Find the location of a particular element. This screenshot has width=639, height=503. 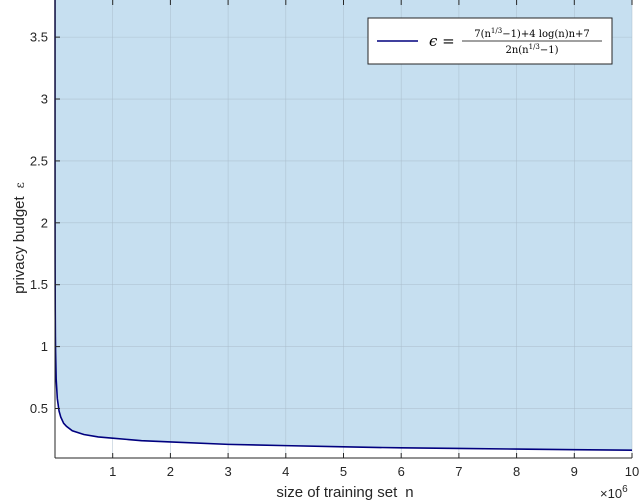

y-tick-label: 2.5 is located at coordinates (39, 160).